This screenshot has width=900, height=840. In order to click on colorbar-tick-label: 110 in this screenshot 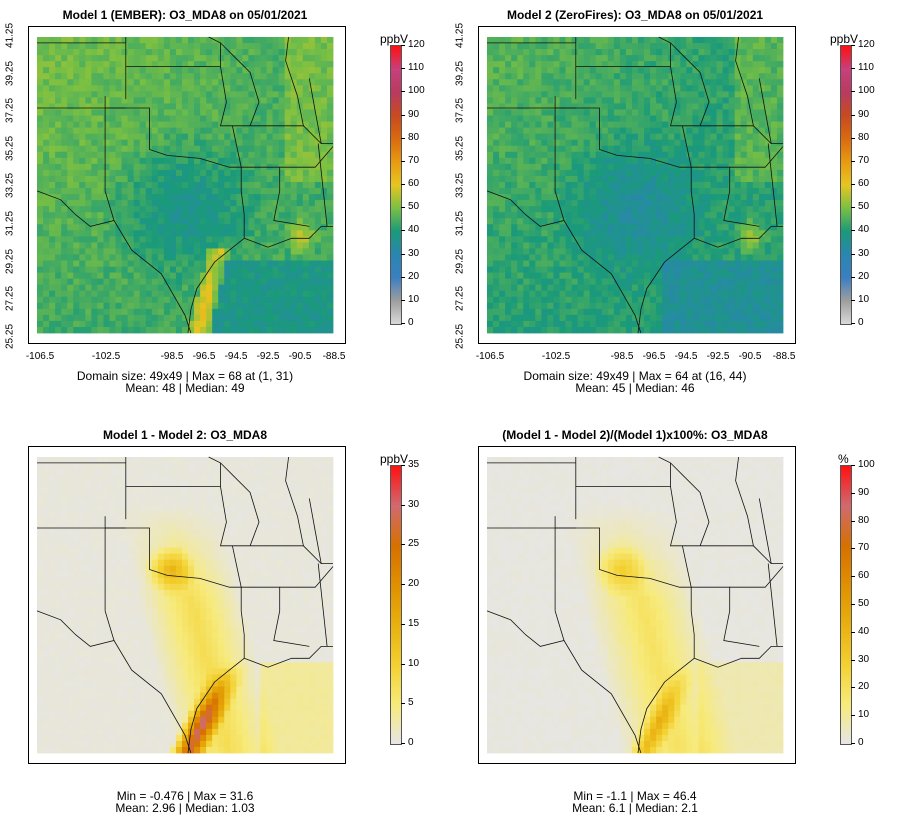, I will do `click(866, 68)`.